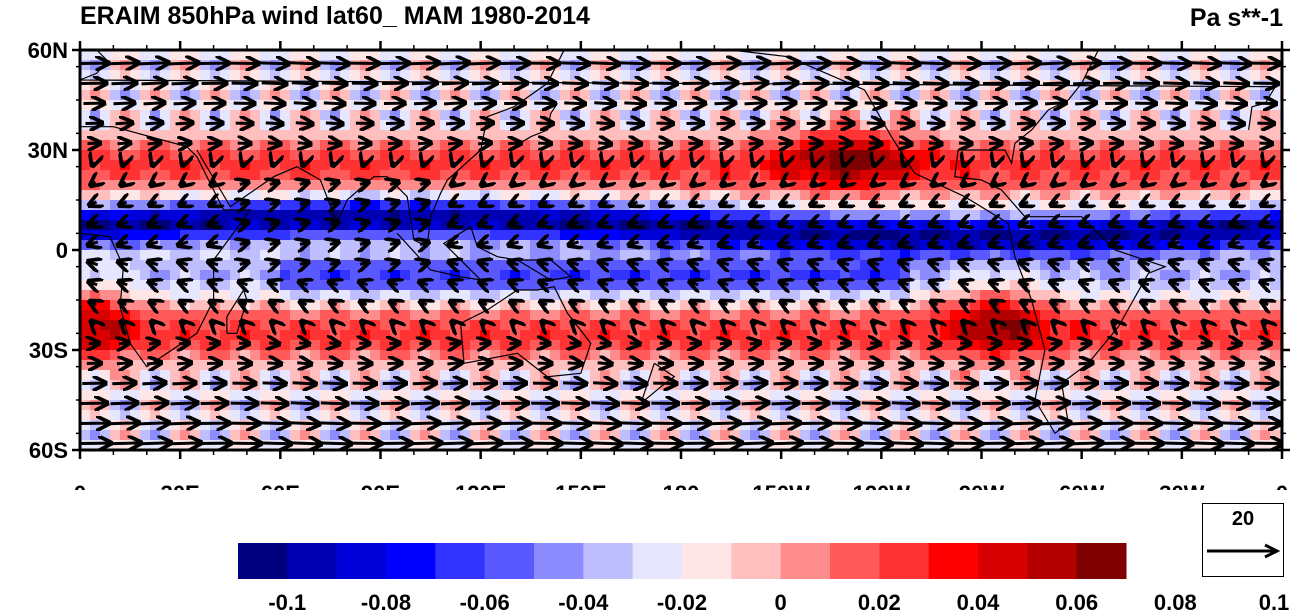 The image size is (1297, 611). I want to click on lon-label: 180, so click(681, 485).